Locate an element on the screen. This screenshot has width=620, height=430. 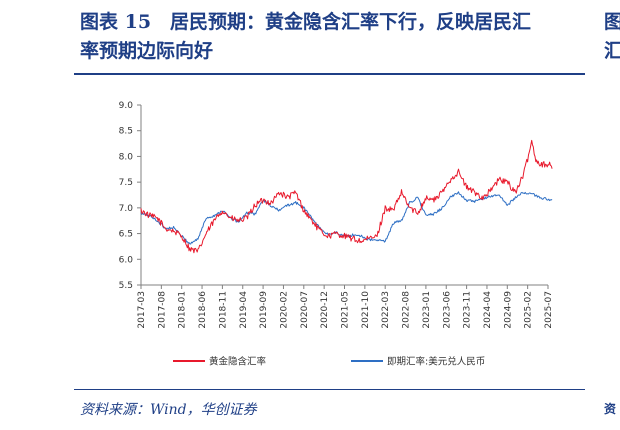
x-tick-label: 2017-03 is located at coordinates (142, 310).